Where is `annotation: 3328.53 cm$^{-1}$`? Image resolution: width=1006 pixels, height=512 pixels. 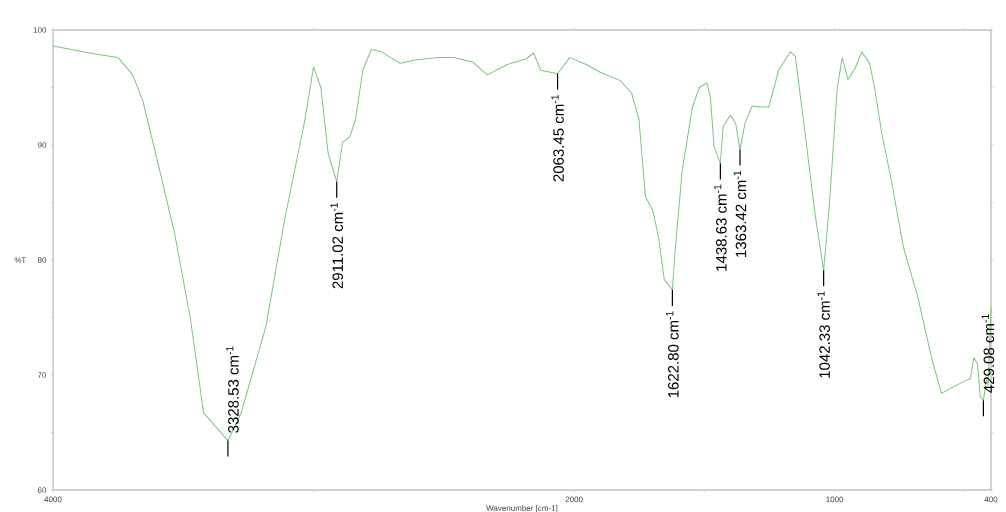 annotation: 3328.53 cm$^{-1}$ is located at coordinates (232, 389).